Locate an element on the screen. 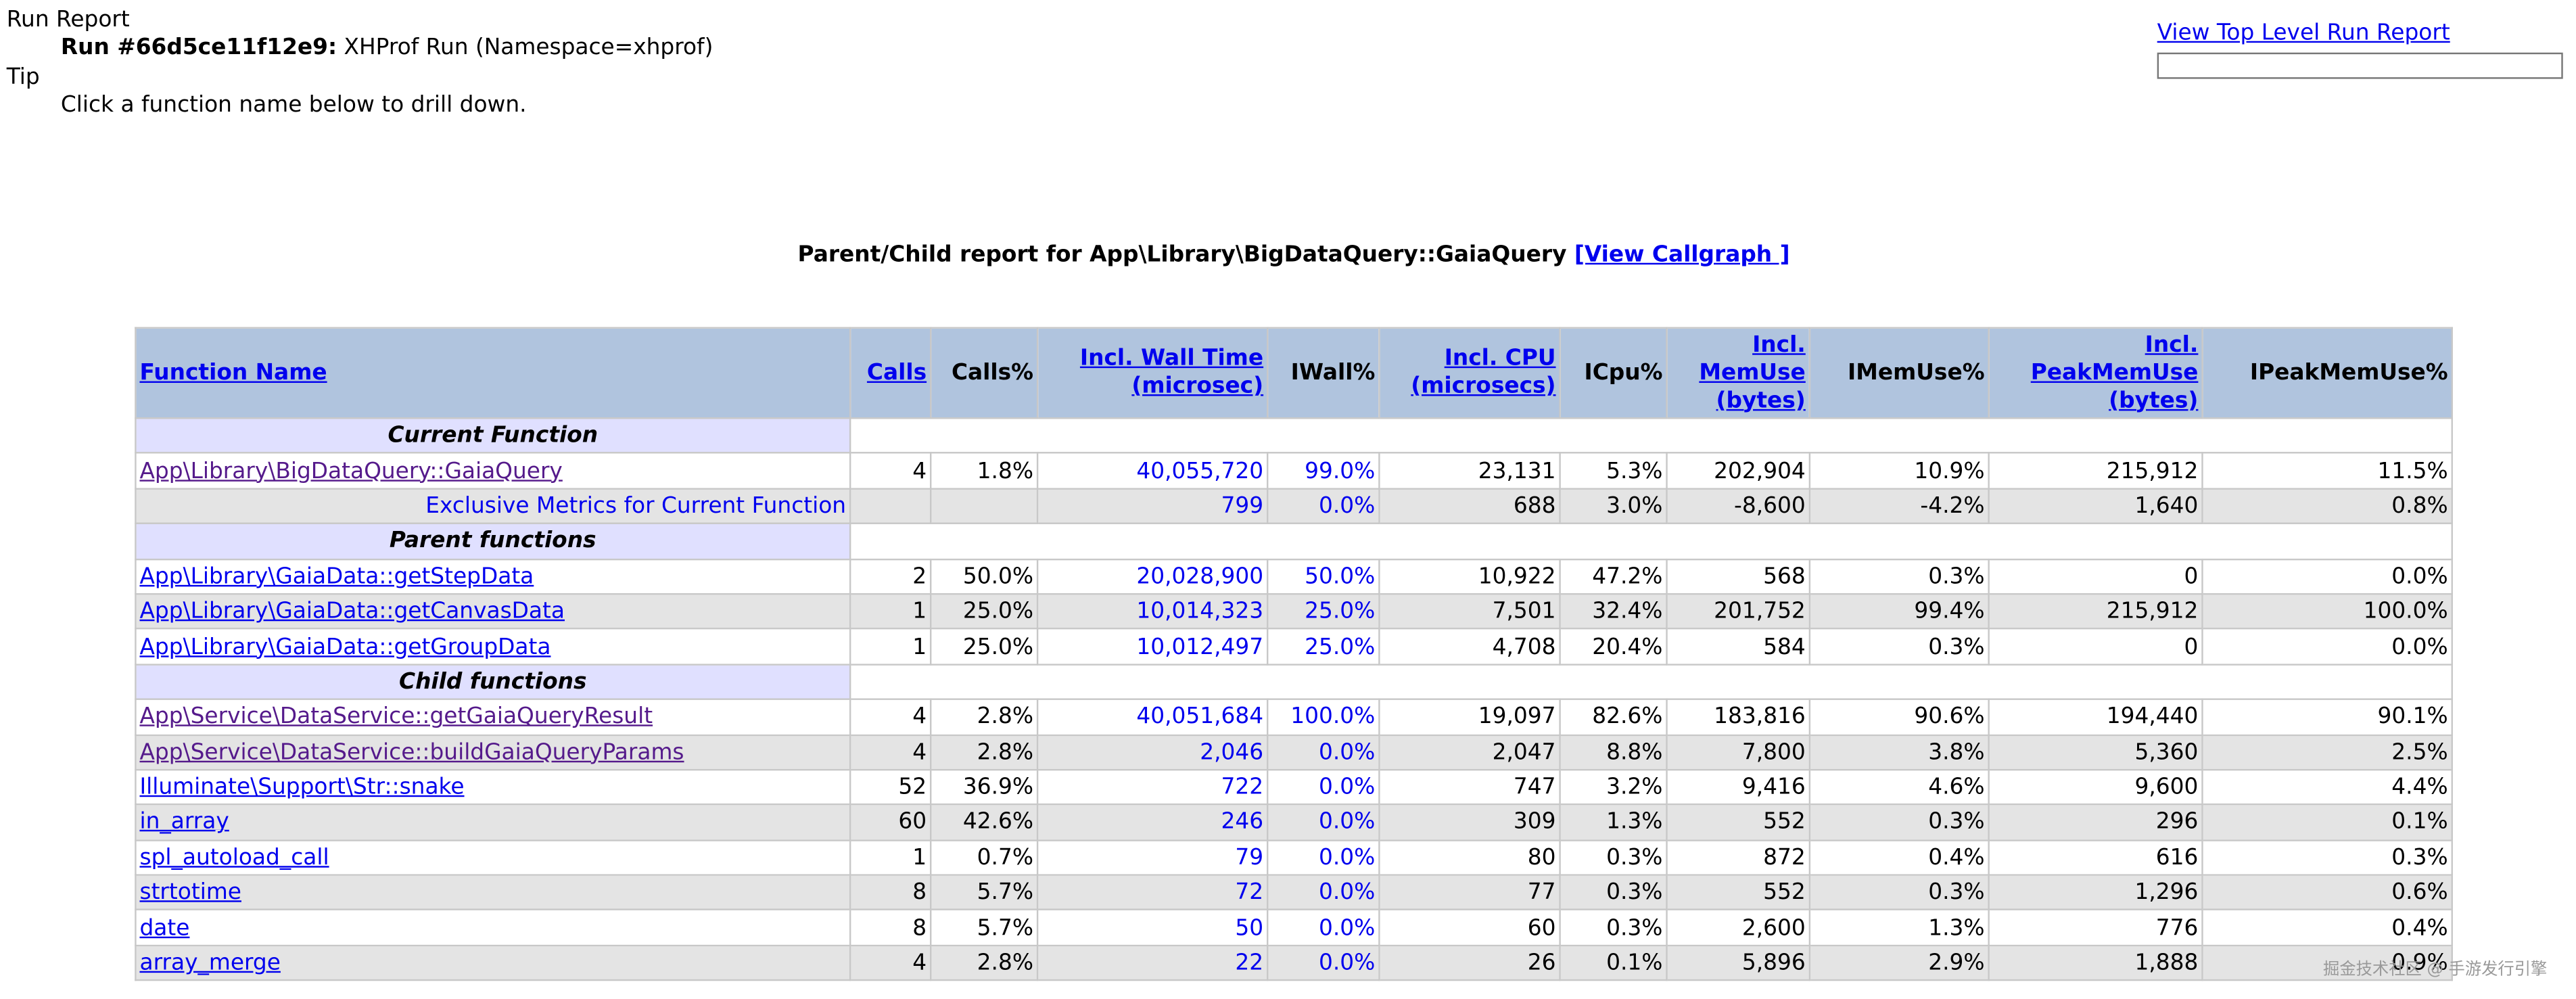  metric-cell: 309 is located at coordinates (1469, 822).